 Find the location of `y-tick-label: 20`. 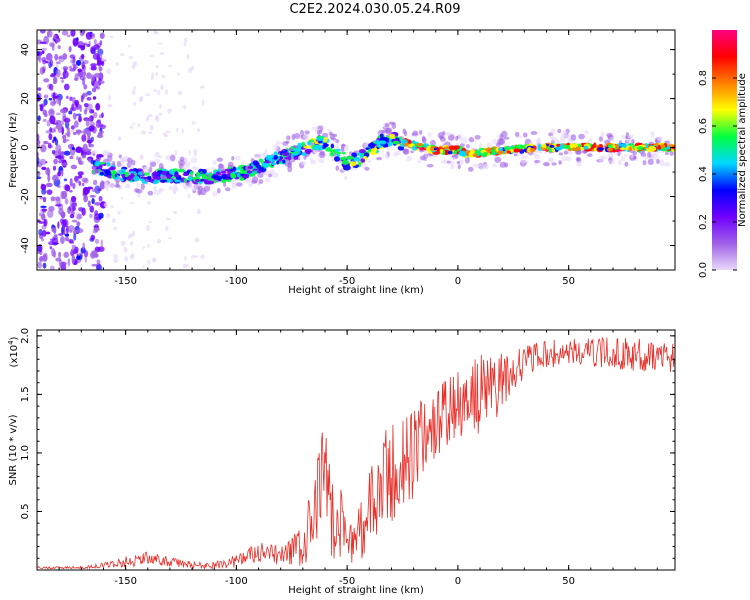

y-tick-label: 20 is located at coordinates (25, 98).